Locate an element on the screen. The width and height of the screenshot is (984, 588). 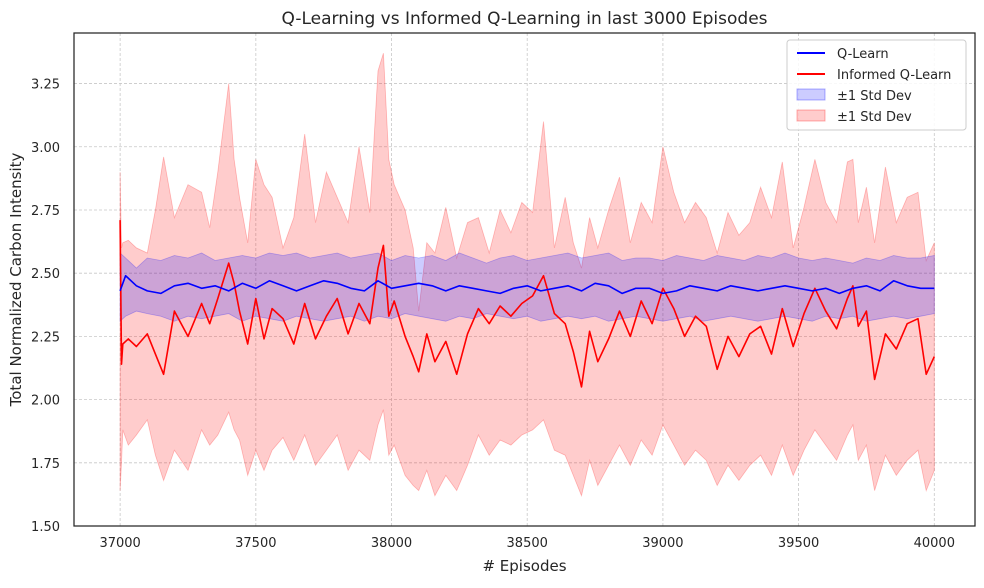
y-tick-label: 2.00 is located at coordinates (45, 401).